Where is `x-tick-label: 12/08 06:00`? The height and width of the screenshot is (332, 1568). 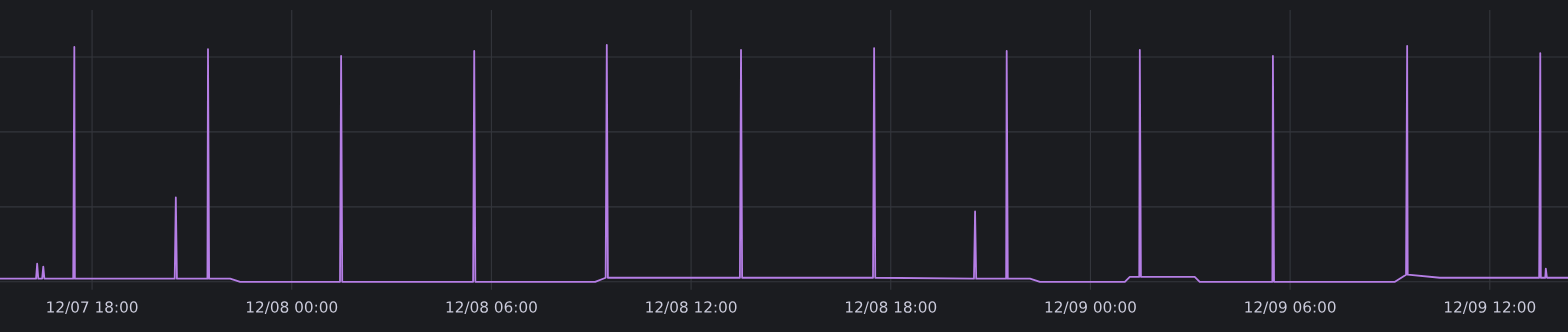
x-tick-label: 12/08 06:00 is located at coordinates (491, 307).